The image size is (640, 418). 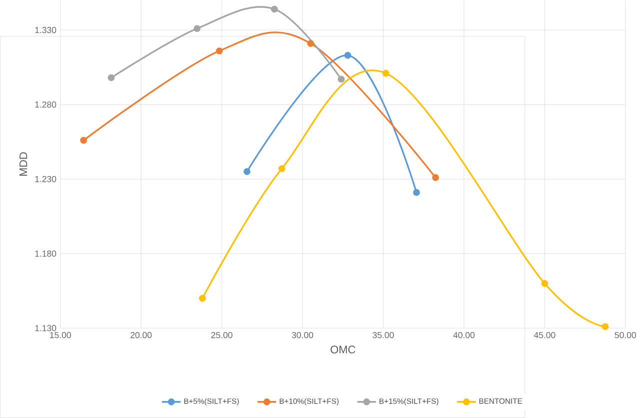 I want to click on x-axis-title: OMC, so click(x=343, y=350).